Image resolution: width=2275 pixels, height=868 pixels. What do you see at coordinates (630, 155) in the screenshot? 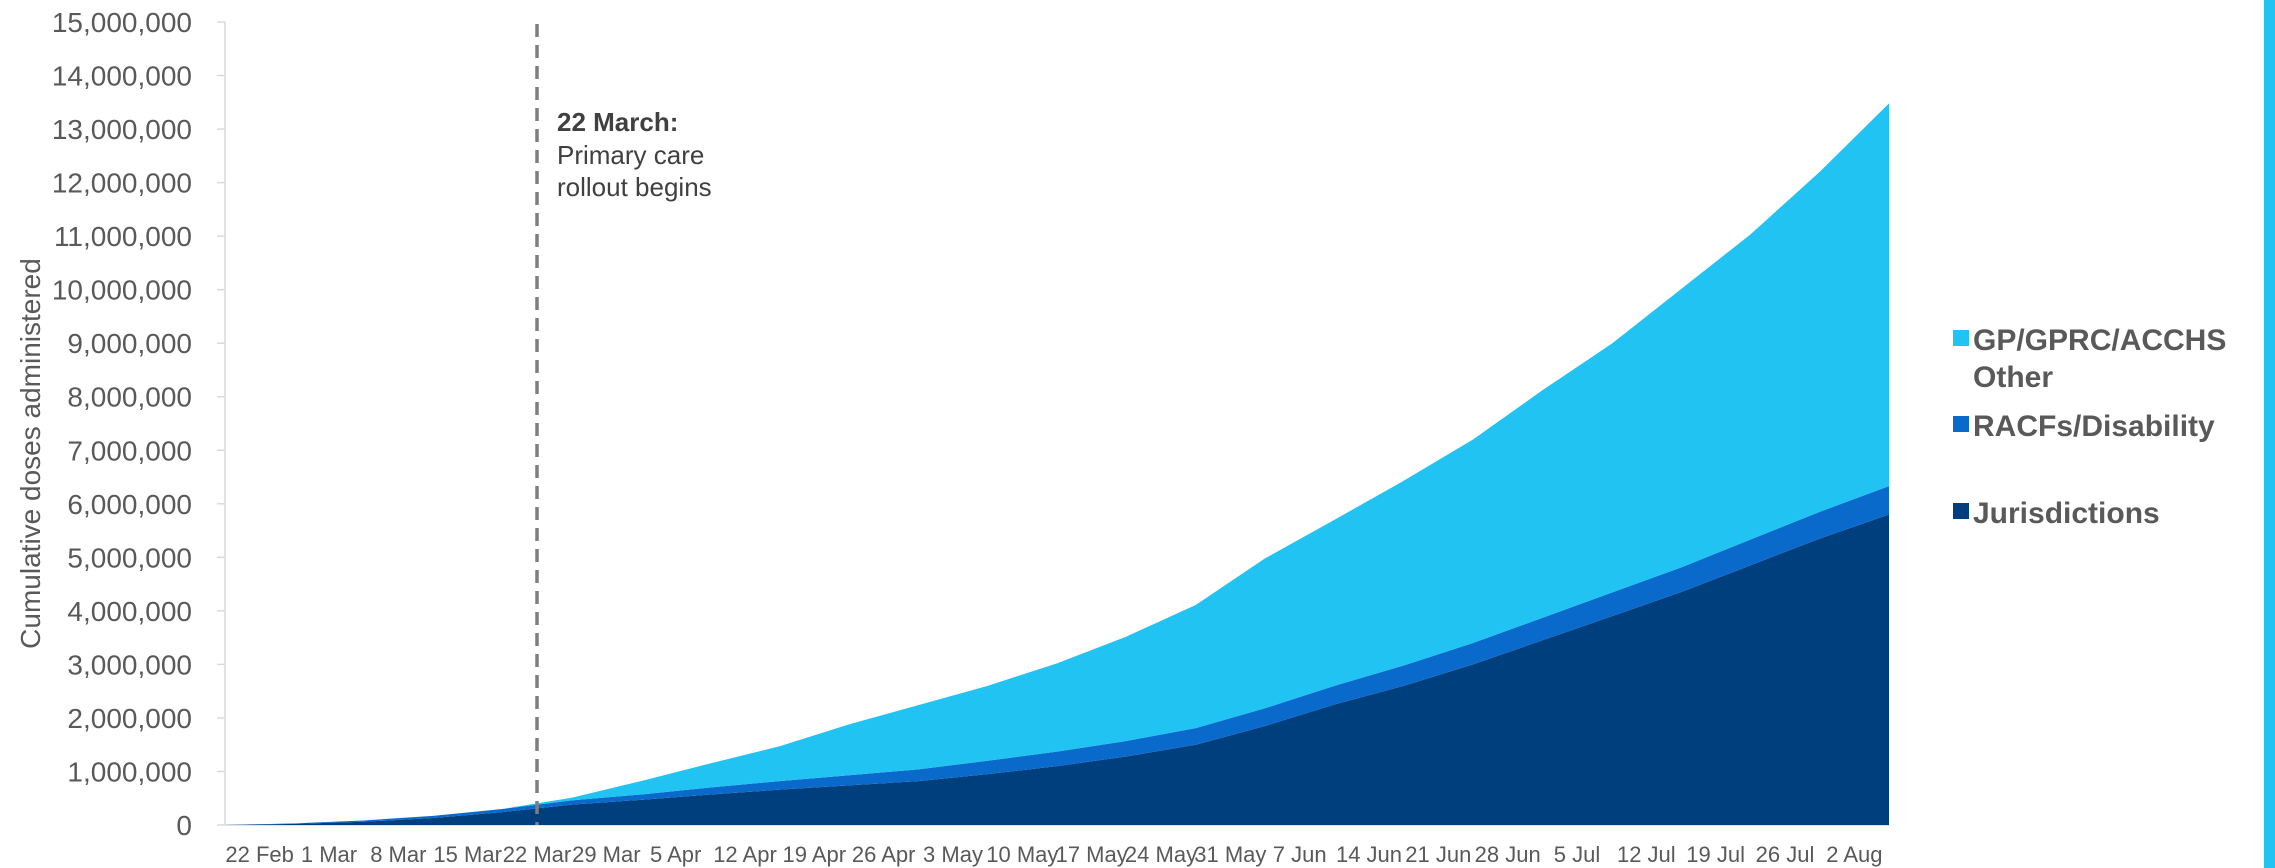
I see `annotation-text: Primary care` at bounding box center [630, 155].